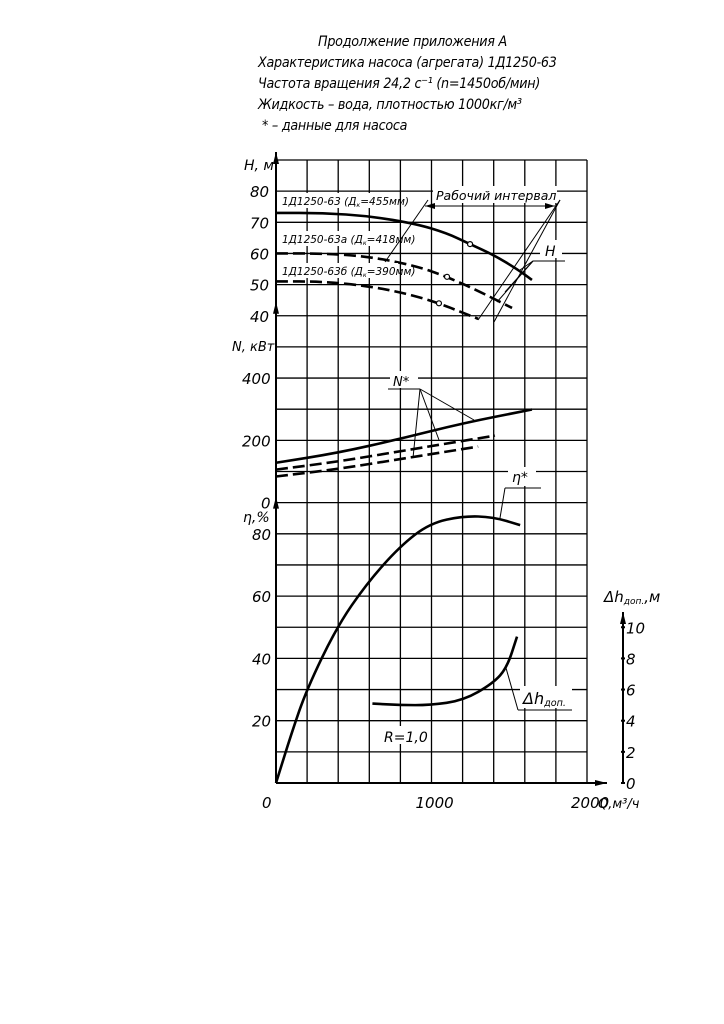 Image resolution: width=724 pixels, height=1024 pixels. Describe the element at coordinates (256, 441) in the screenshot. I see `n-tick-label: 200` at that location.